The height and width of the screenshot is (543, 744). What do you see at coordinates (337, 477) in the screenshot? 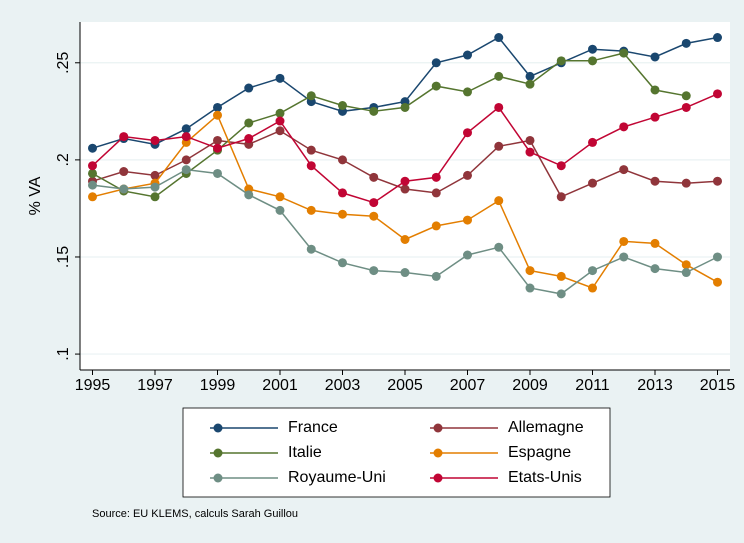
I see `legend-label: Royaume-Uni` at bounding box center [337, 477].